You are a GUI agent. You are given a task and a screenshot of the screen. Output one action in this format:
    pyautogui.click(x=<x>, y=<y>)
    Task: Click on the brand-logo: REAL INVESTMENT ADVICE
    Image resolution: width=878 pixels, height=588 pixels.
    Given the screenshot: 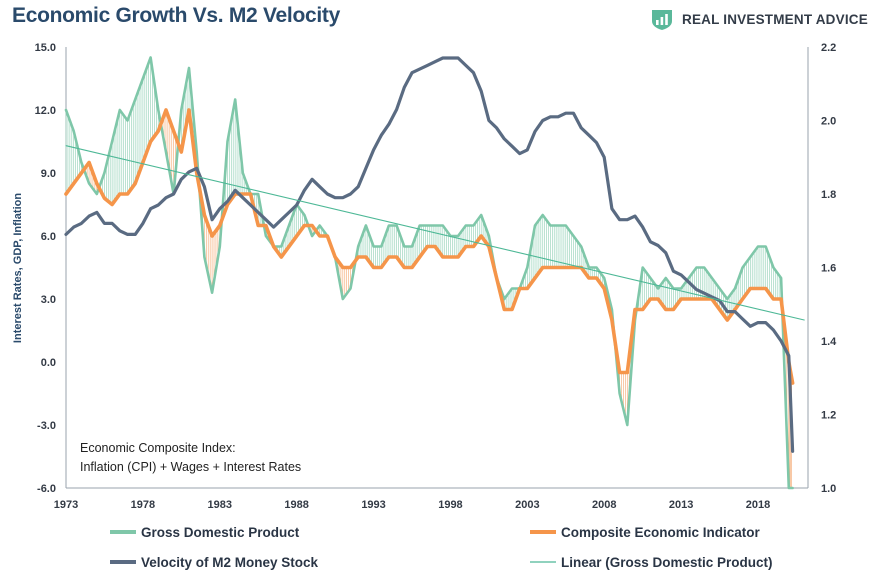 What is the action you would take?
    pyautogui.click(x=759, y=19)
    